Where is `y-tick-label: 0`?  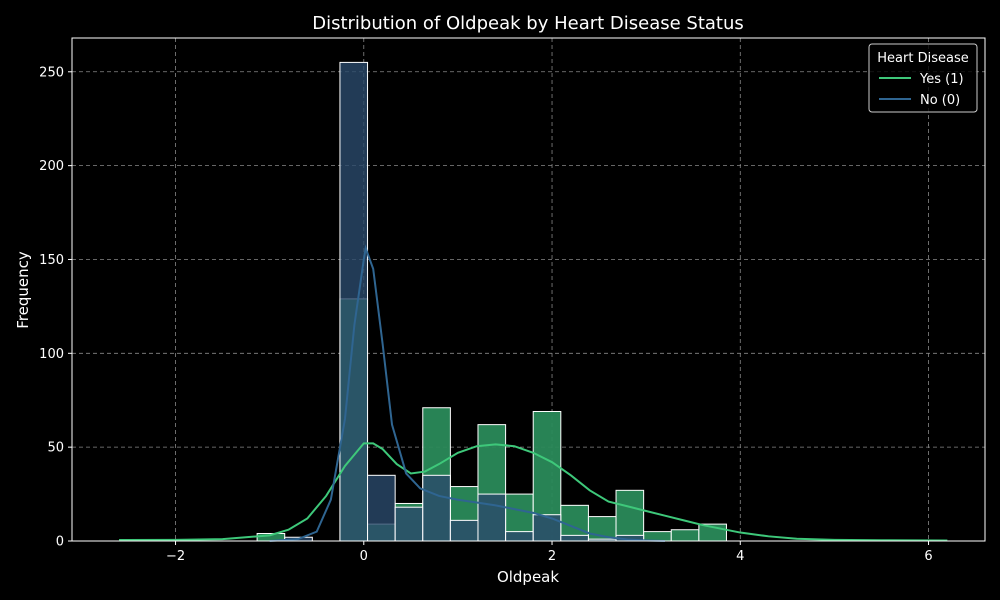
y-tick-label: 0 is located at coordinates (60, 542).